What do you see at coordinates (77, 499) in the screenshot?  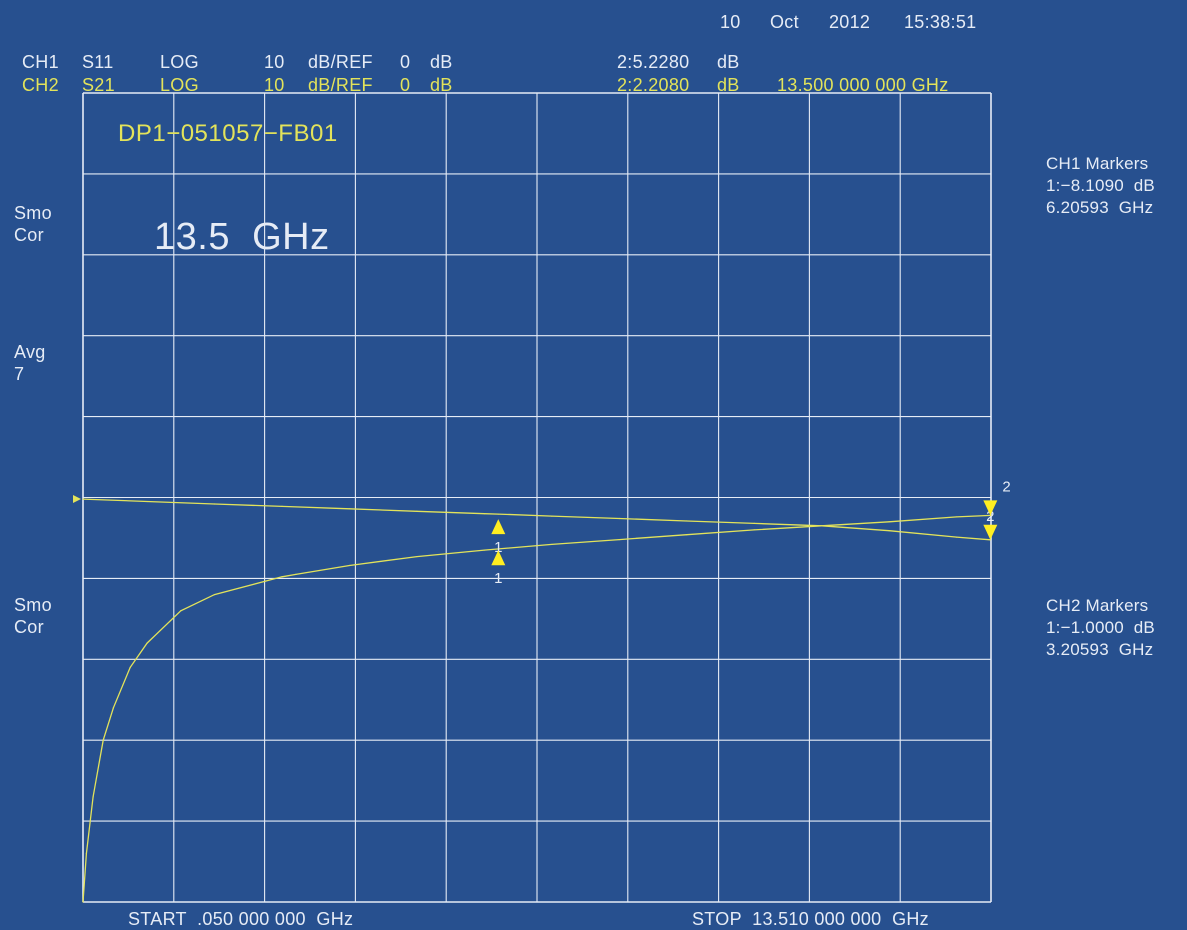 I see `reference-level-pointer` at bounding box center [77, 499].